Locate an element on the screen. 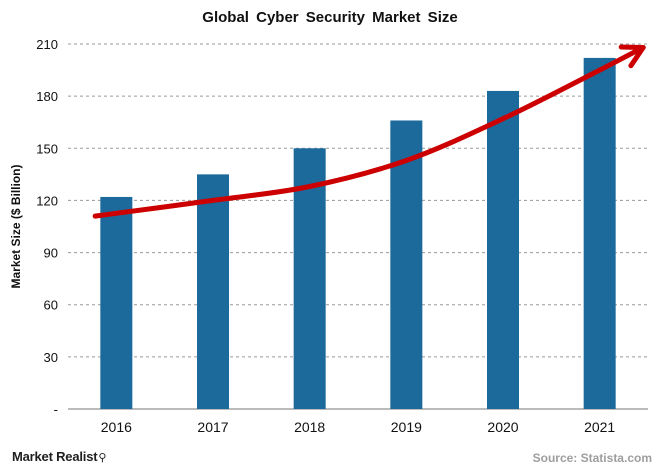 This screenshot has height=471, width=660. chart-title: Global Cyber Security Market Size is located at coordinates (330, 17).